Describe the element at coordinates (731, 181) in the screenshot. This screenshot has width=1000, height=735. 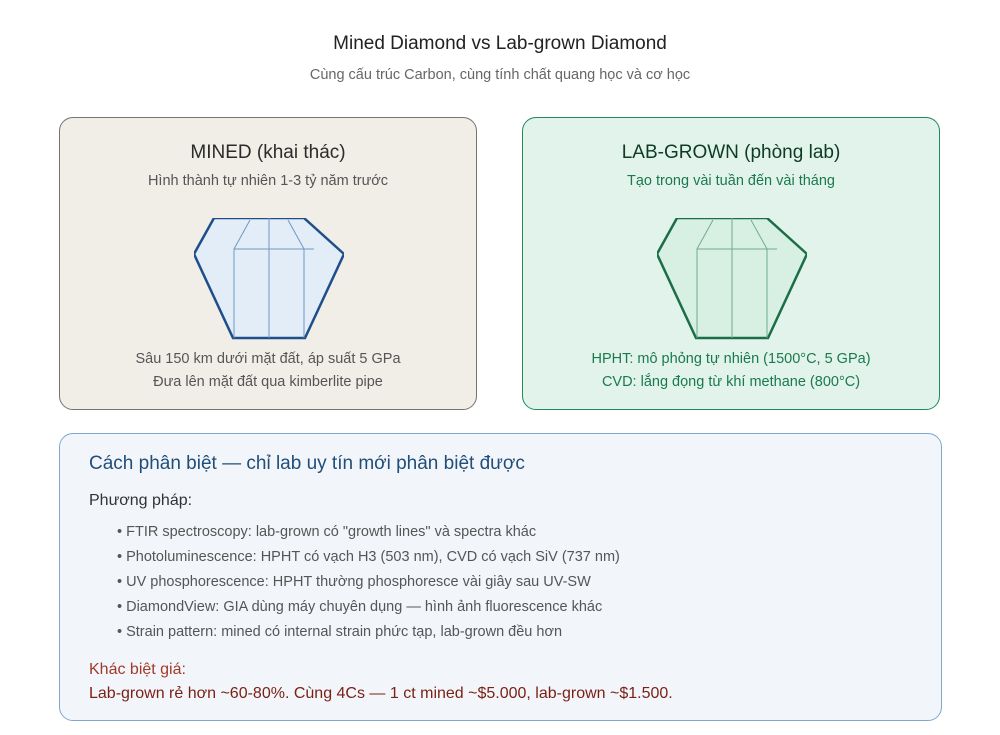
I see `lab-subtitle: Tạo trong vài tuần đến vài tháng` at that location.